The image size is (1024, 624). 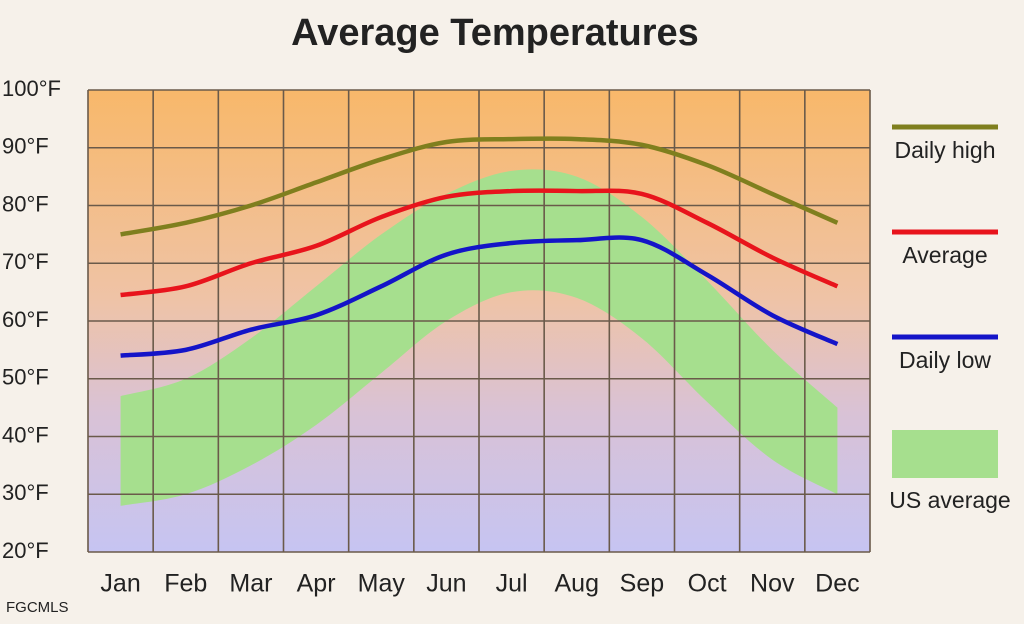 I want to click on legend-swatch, so click(x=945, y=454).